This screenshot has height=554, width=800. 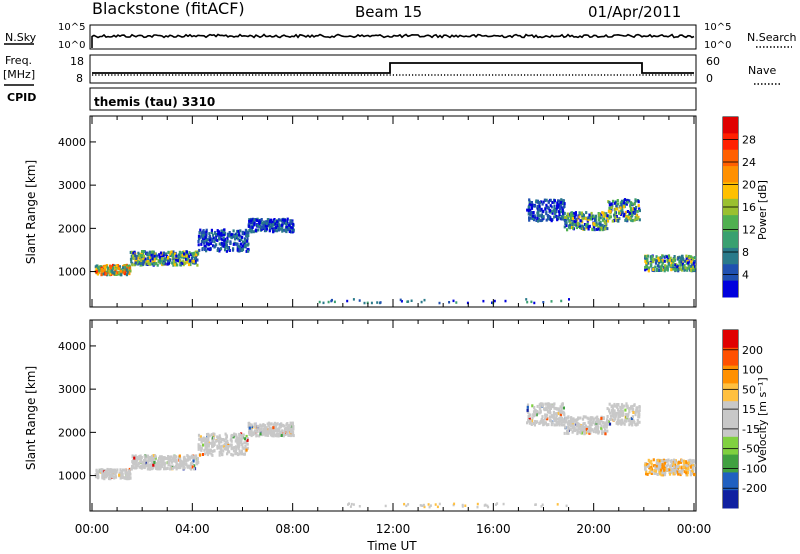 I want to click on freq-label: Freq., so click(x=18, y=60).